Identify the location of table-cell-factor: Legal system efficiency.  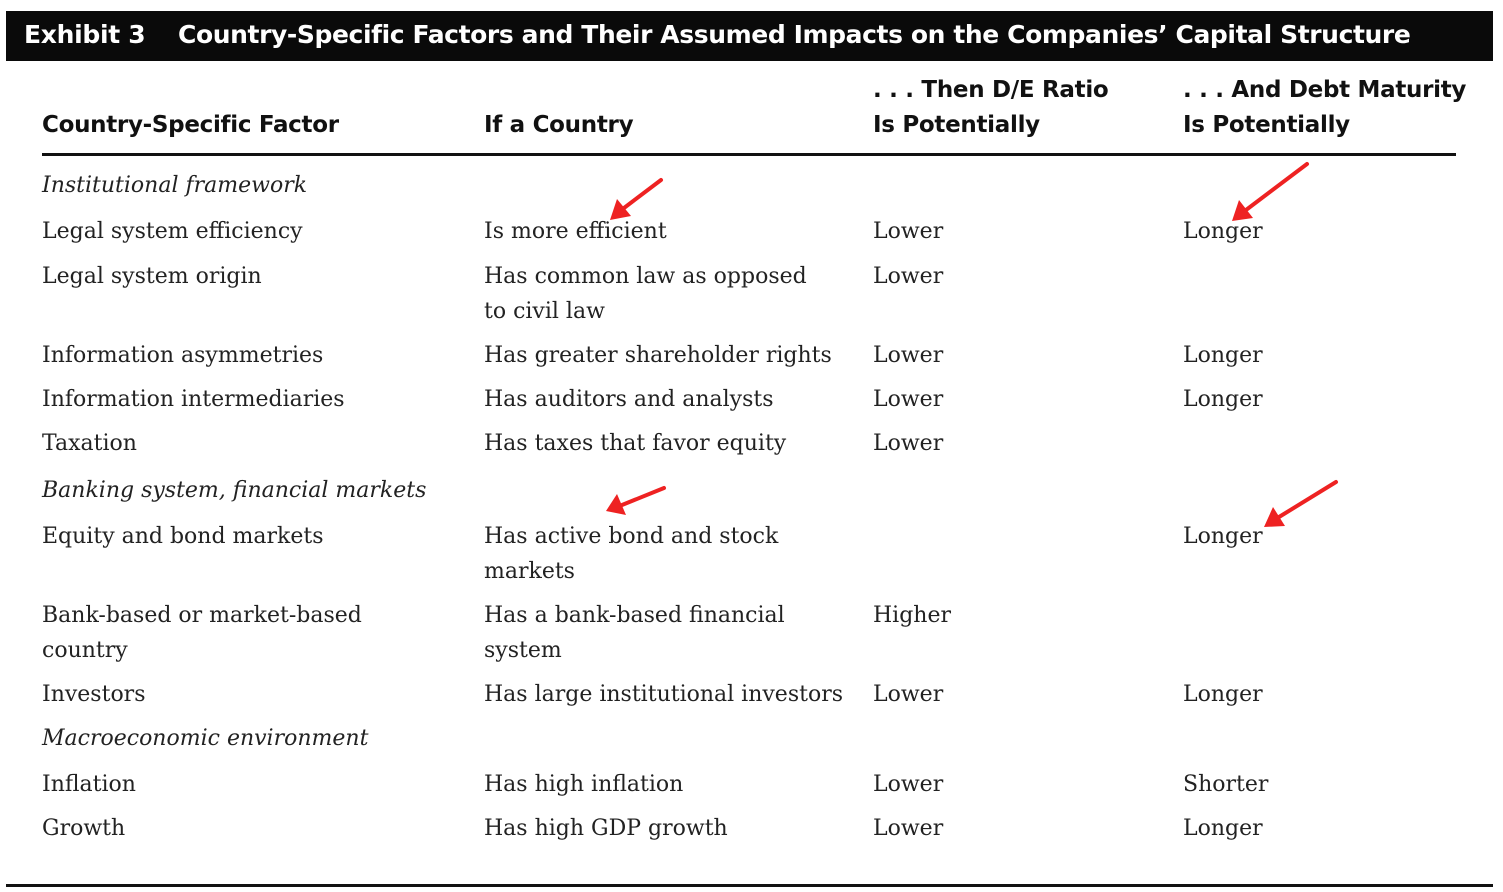
(172, 231).